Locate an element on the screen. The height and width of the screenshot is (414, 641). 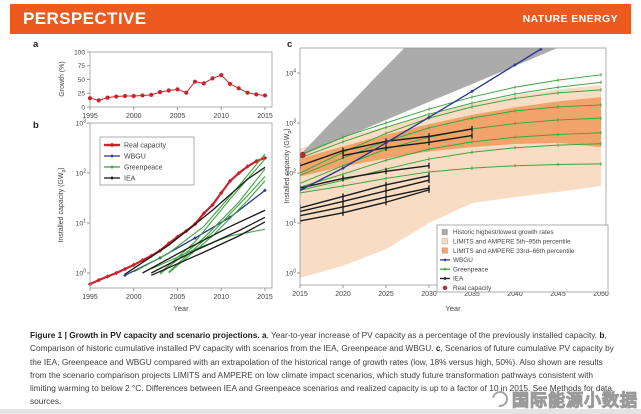
series-iea-c6 is located at coordinates (365, 202).